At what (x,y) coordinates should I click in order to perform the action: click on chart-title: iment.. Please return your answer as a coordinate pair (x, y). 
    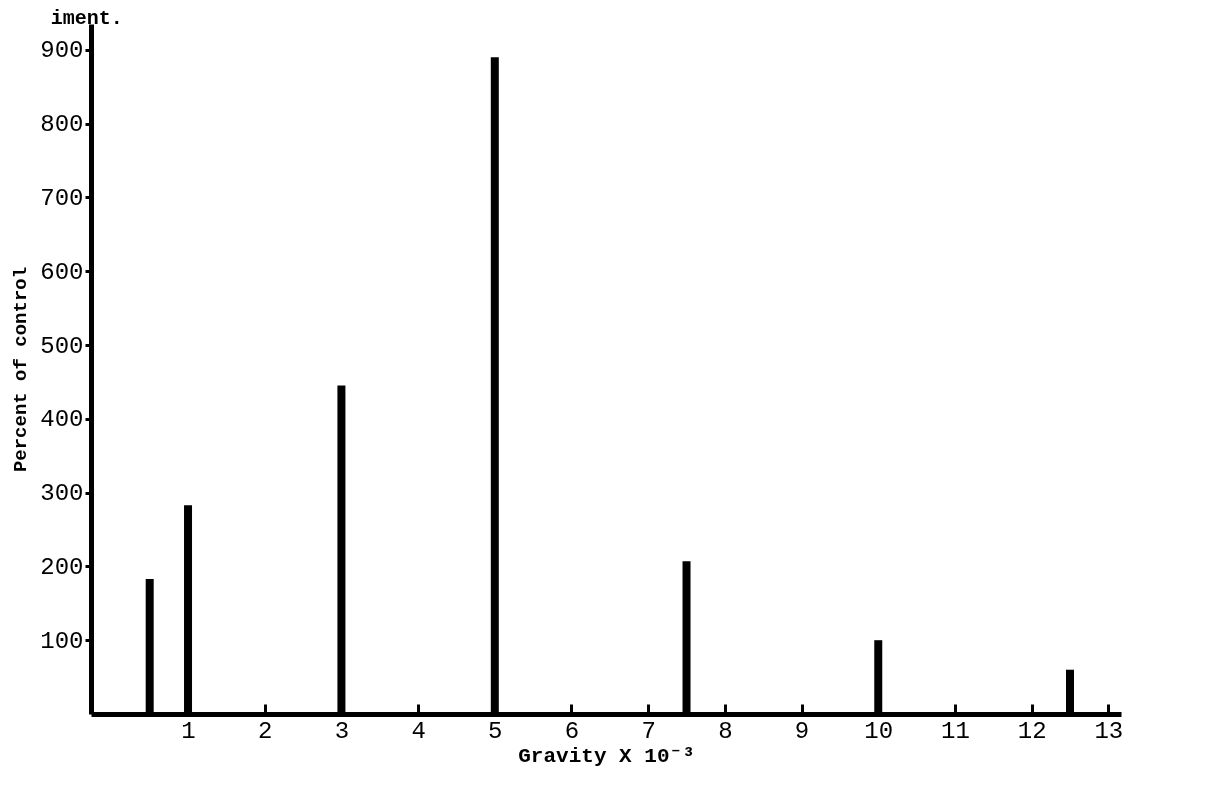
    Looking at the image, I should click on (86, 18).